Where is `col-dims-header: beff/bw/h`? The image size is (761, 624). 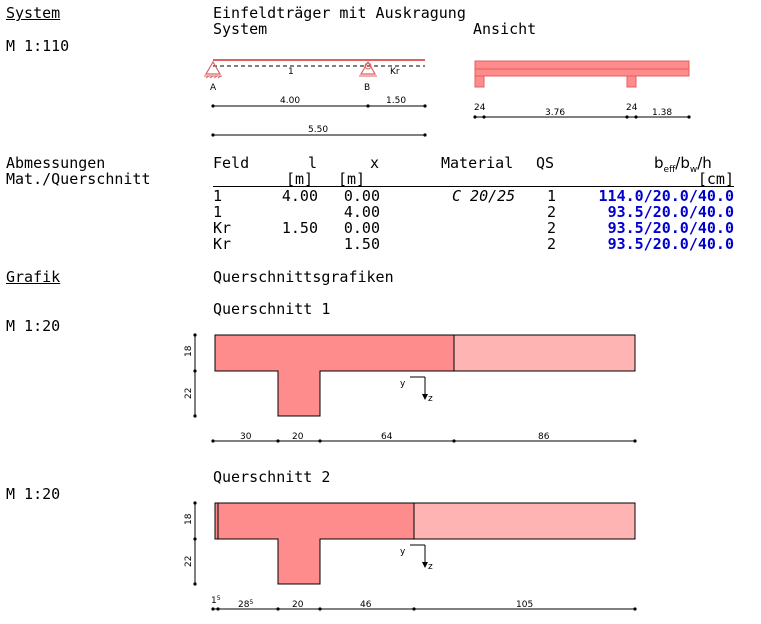
col-dims-header: beff/bw/h is located at coordinates (683, 166).